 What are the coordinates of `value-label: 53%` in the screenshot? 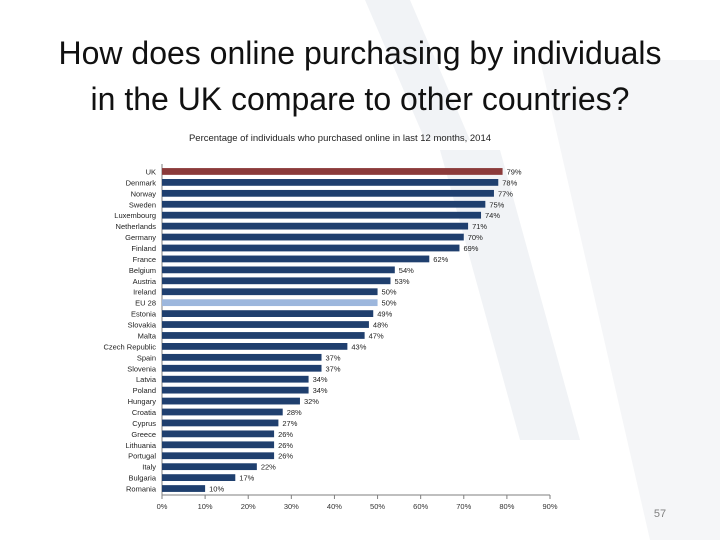 It's located at (401, 281).